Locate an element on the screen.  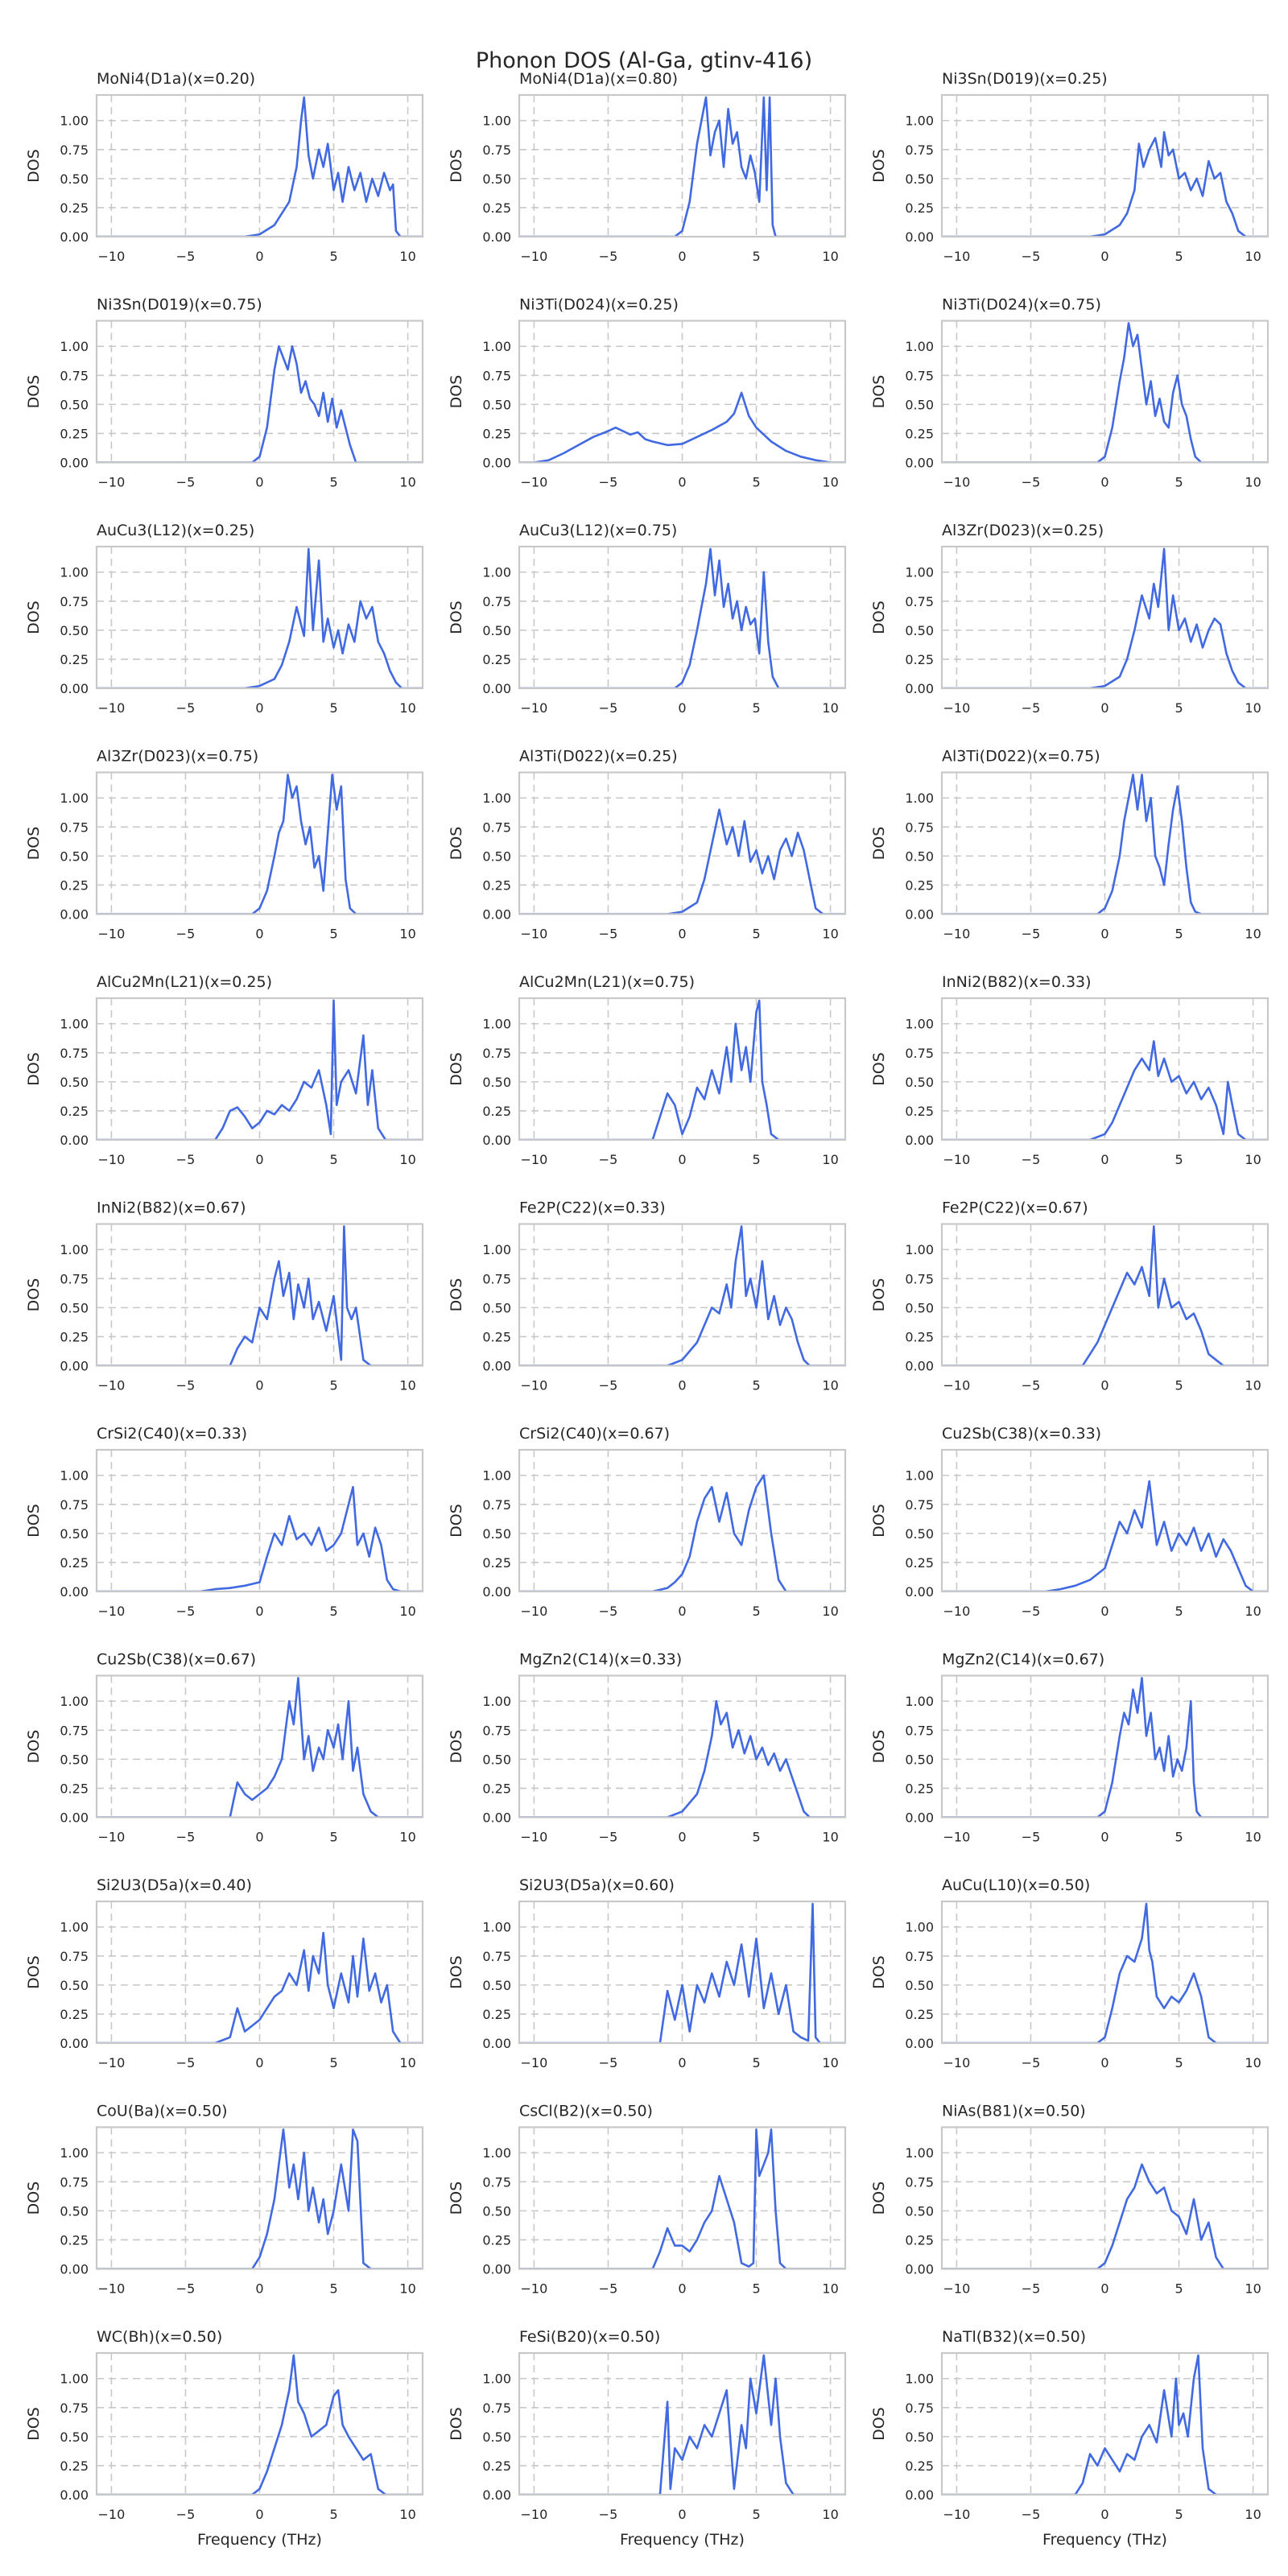
subplot-title: Ni3Sn(D019)(x=0.25) is located at coordinates (1025, 79).